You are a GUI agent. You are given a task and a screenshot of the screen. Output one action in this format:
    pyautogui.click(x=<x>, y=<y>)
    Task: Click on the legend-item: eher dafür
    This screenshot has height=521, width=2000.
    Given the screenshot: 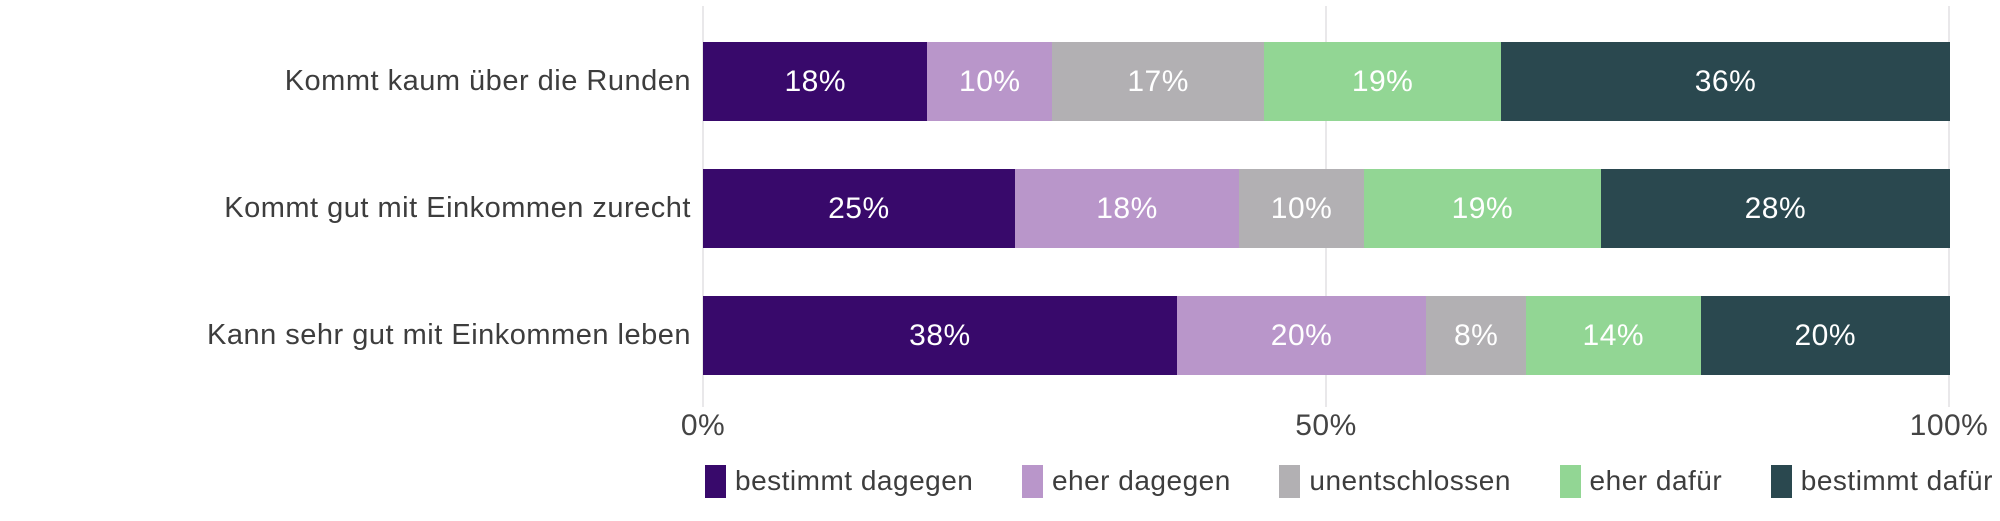 What is the action you would take?
    pyautogui.click(x=1641, y=481)
    